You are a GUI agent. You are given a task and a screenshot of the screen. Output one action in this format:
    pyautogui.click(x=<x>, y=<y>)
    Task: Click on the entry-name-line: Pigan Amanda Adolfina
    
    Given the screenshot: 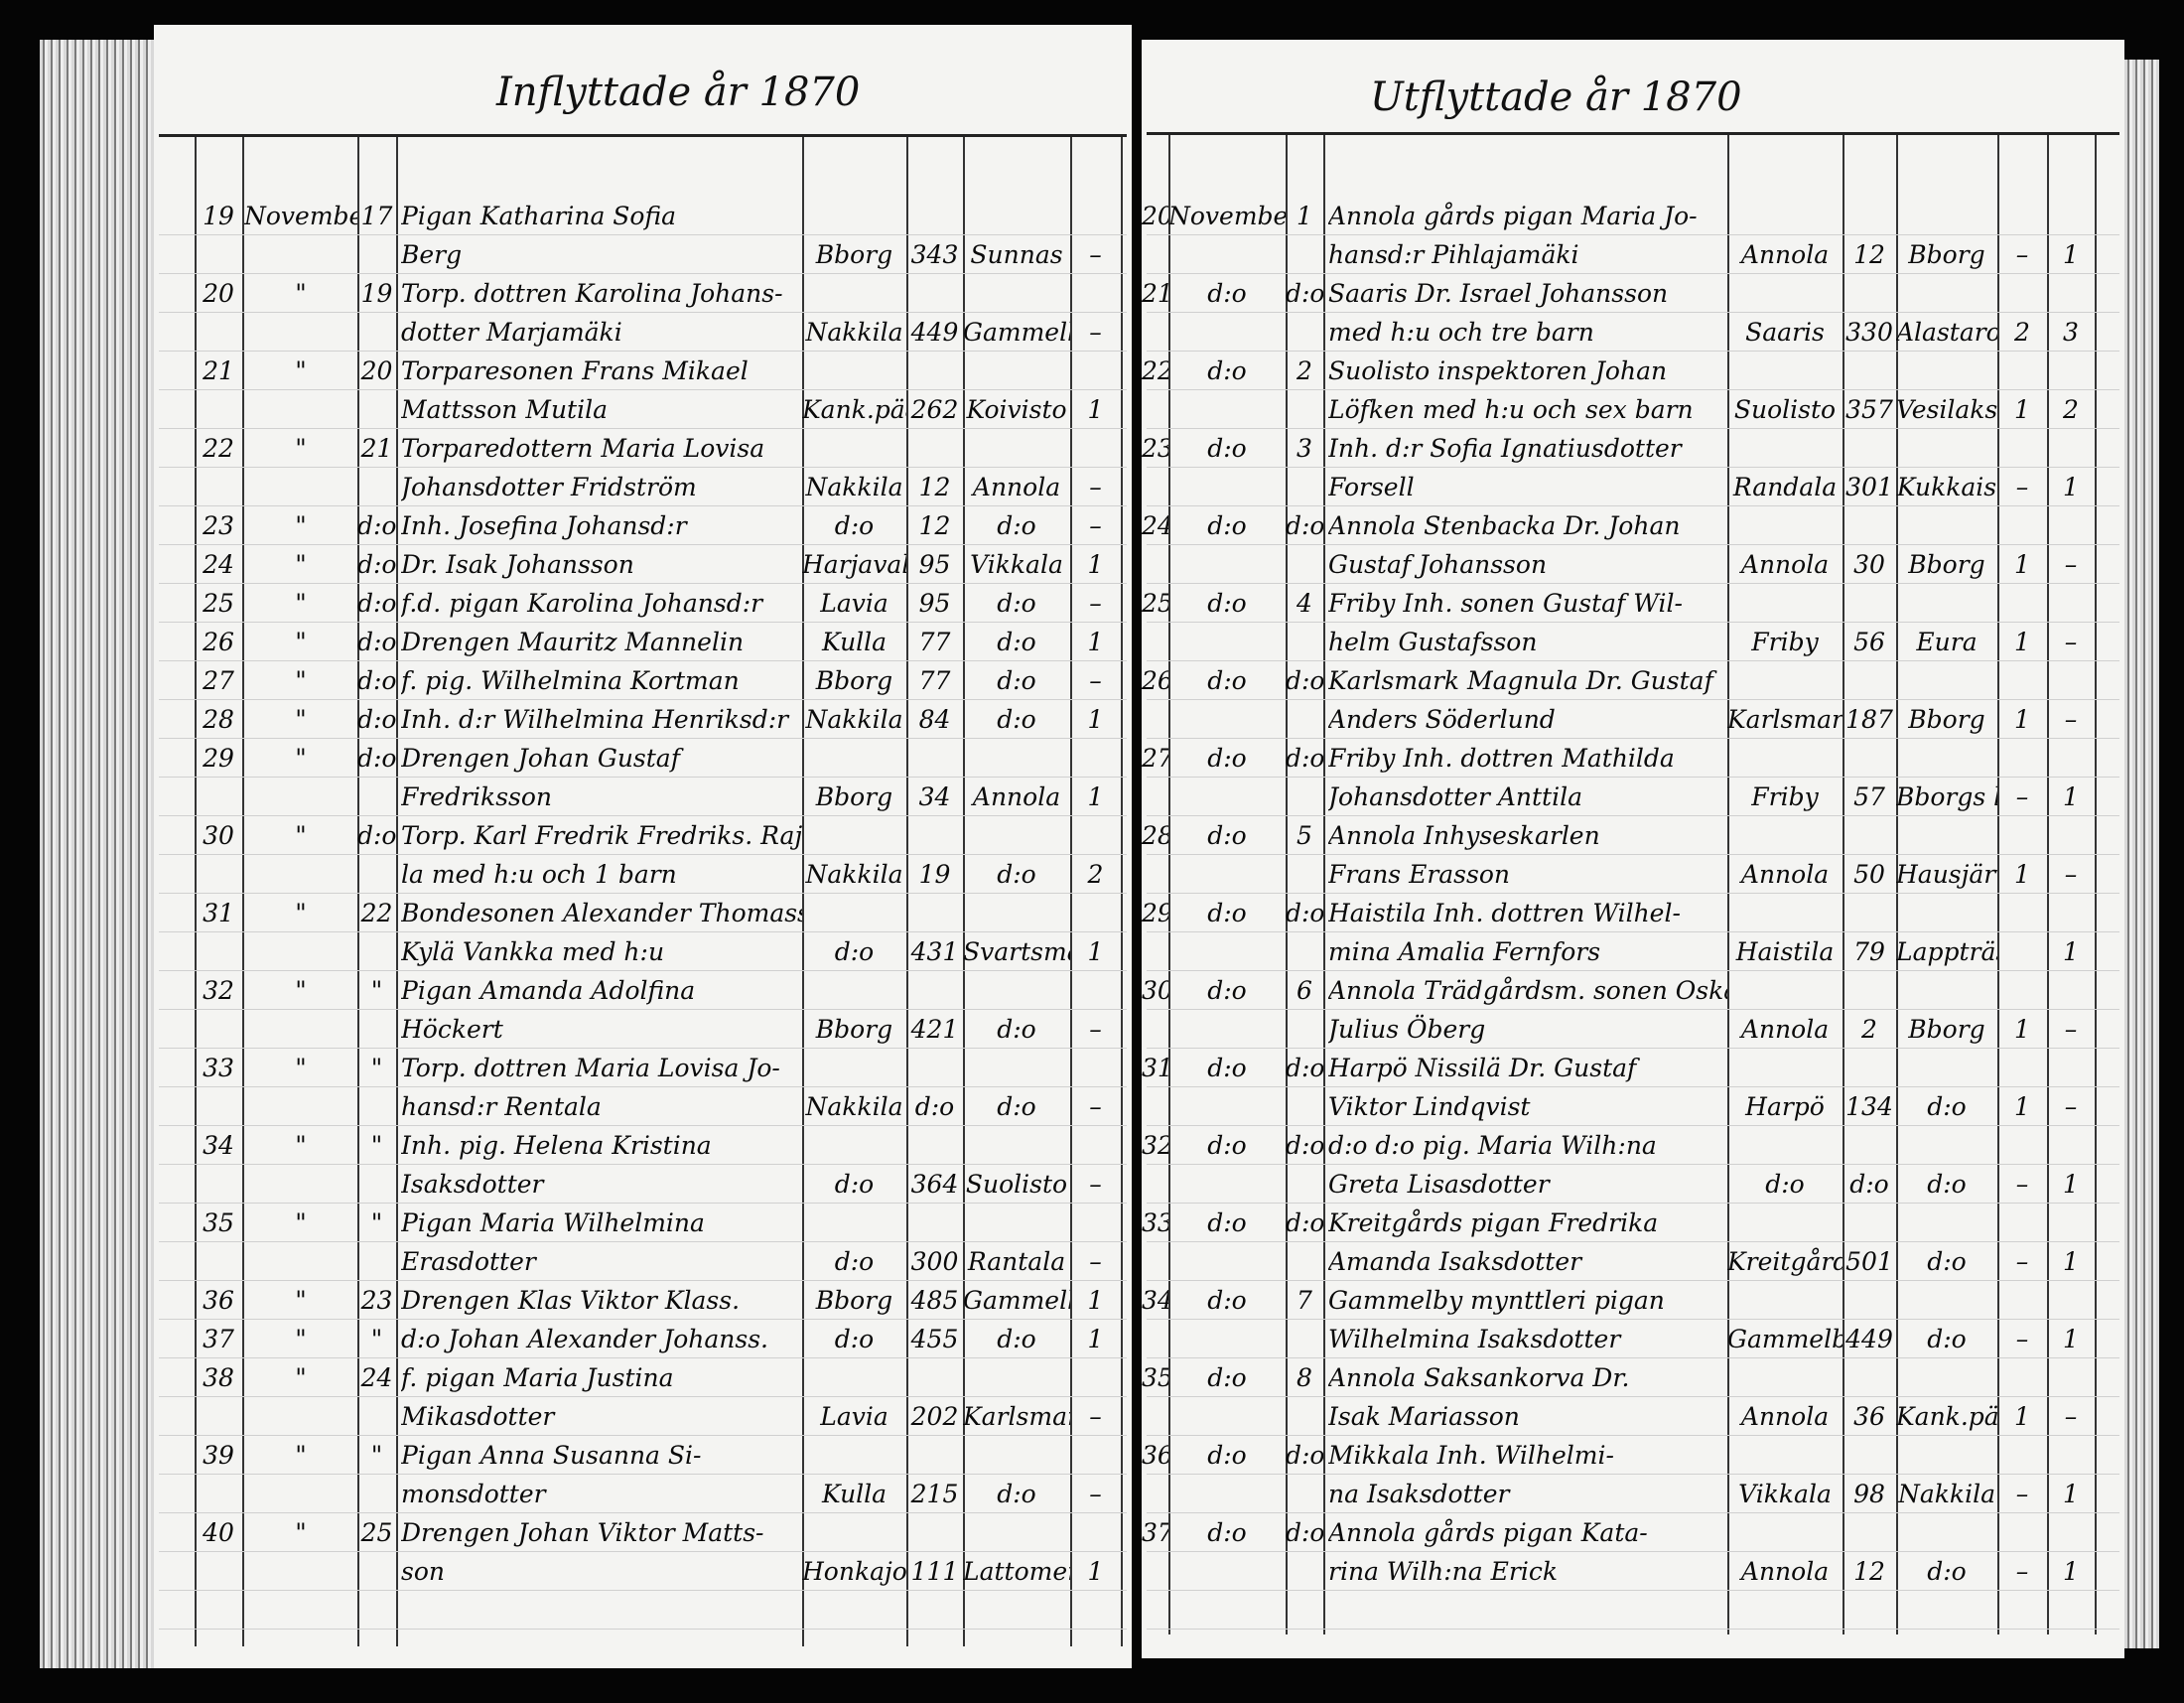 What is the action you would take?
    pyautogui.click(x=548, y=991)
    